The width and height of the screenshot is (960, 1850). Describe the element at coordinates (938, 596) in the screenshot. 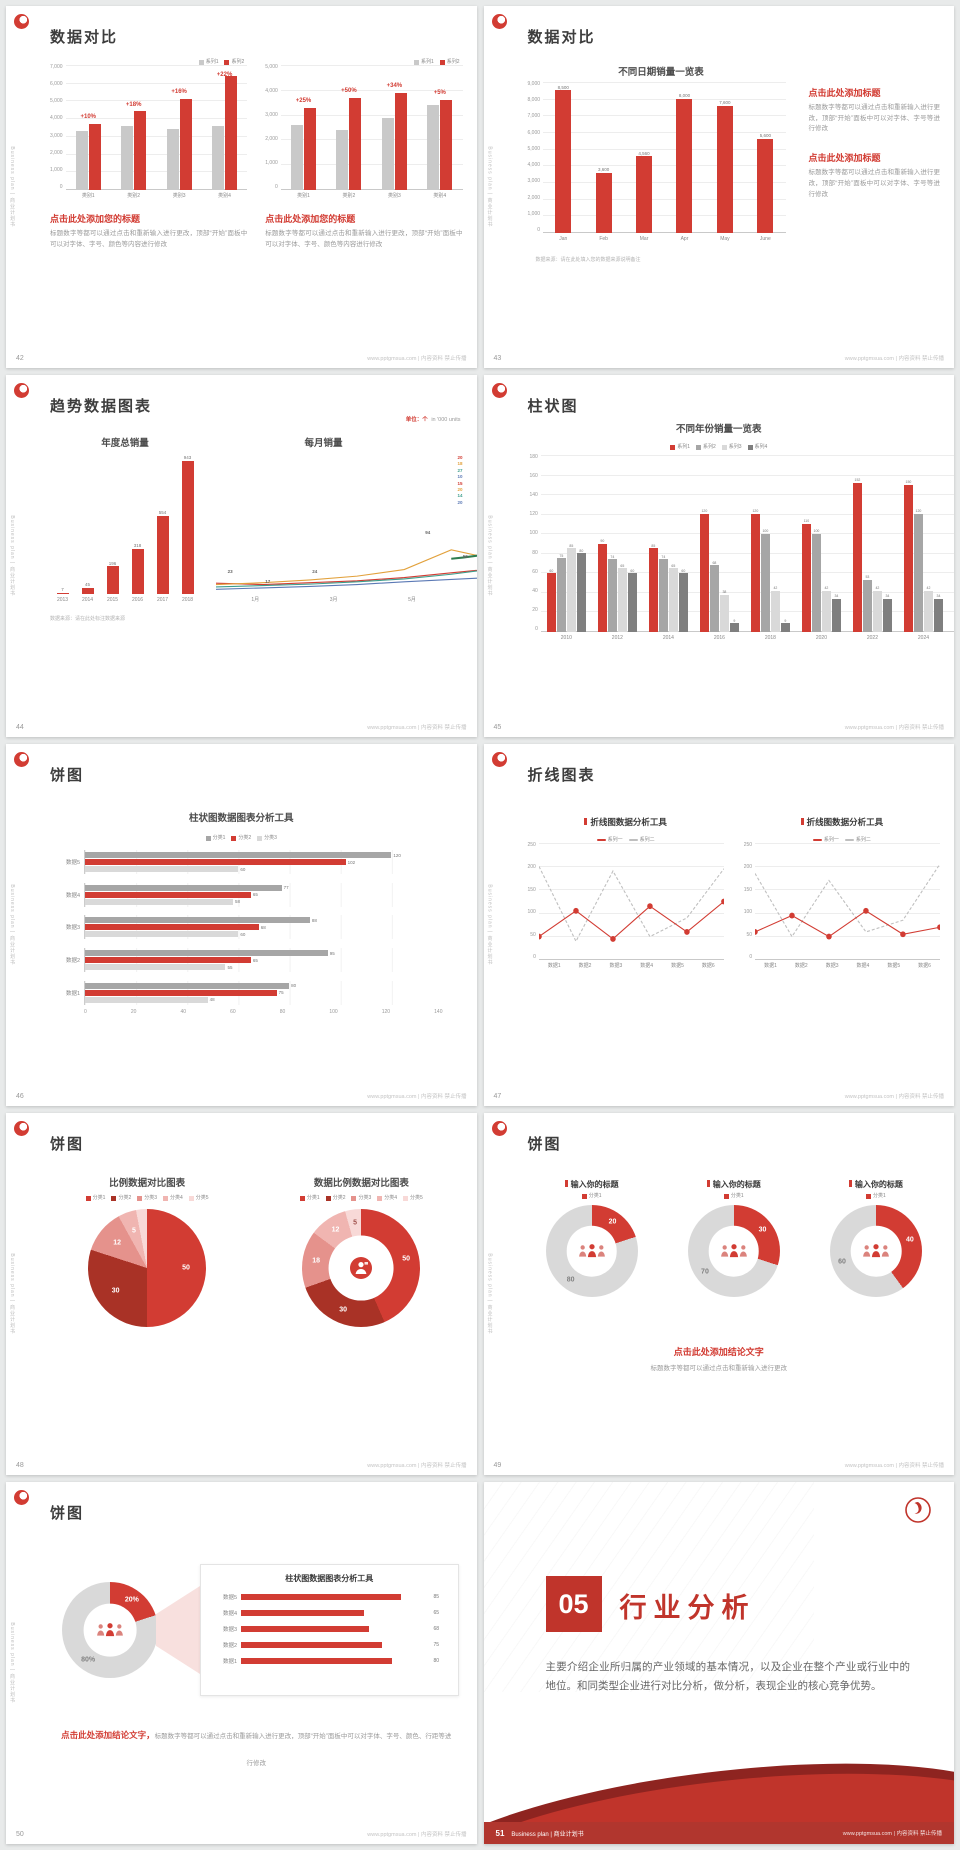

I see `value-label: 34` at that location.